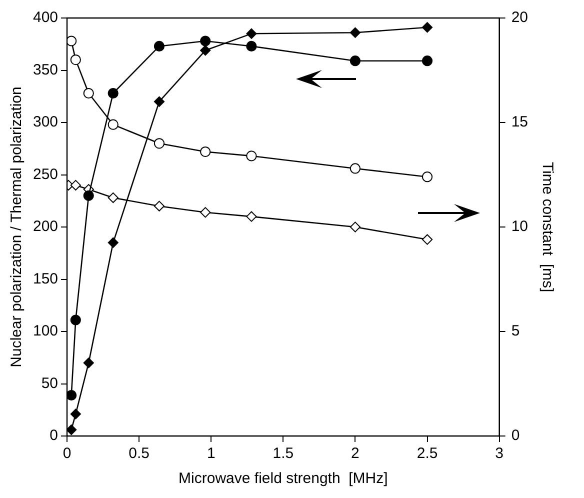  What do you see at coordinates (45, 122) in the screenshot?
I see `y-tick-label: 300` at bounding box center [45, 122].